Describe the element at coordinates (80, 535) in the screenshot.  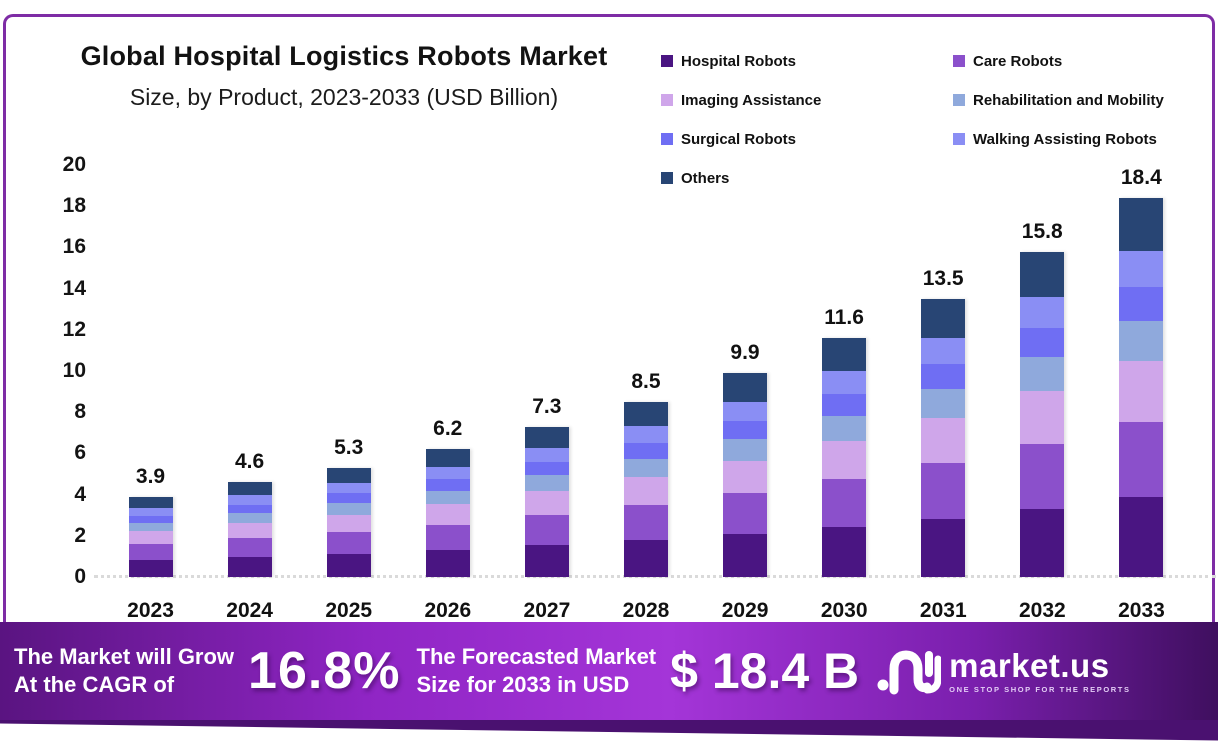
I see `y-tick-label: 2` at that location.